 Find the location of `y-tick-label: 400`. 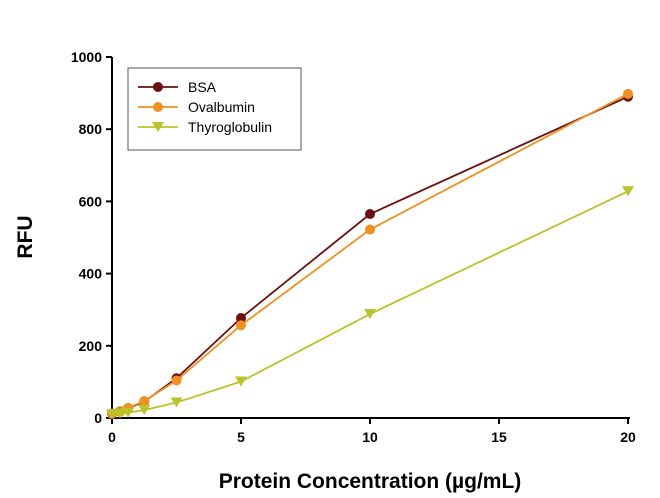

y-tick-label: 400 is located at coordinates (91, 274).